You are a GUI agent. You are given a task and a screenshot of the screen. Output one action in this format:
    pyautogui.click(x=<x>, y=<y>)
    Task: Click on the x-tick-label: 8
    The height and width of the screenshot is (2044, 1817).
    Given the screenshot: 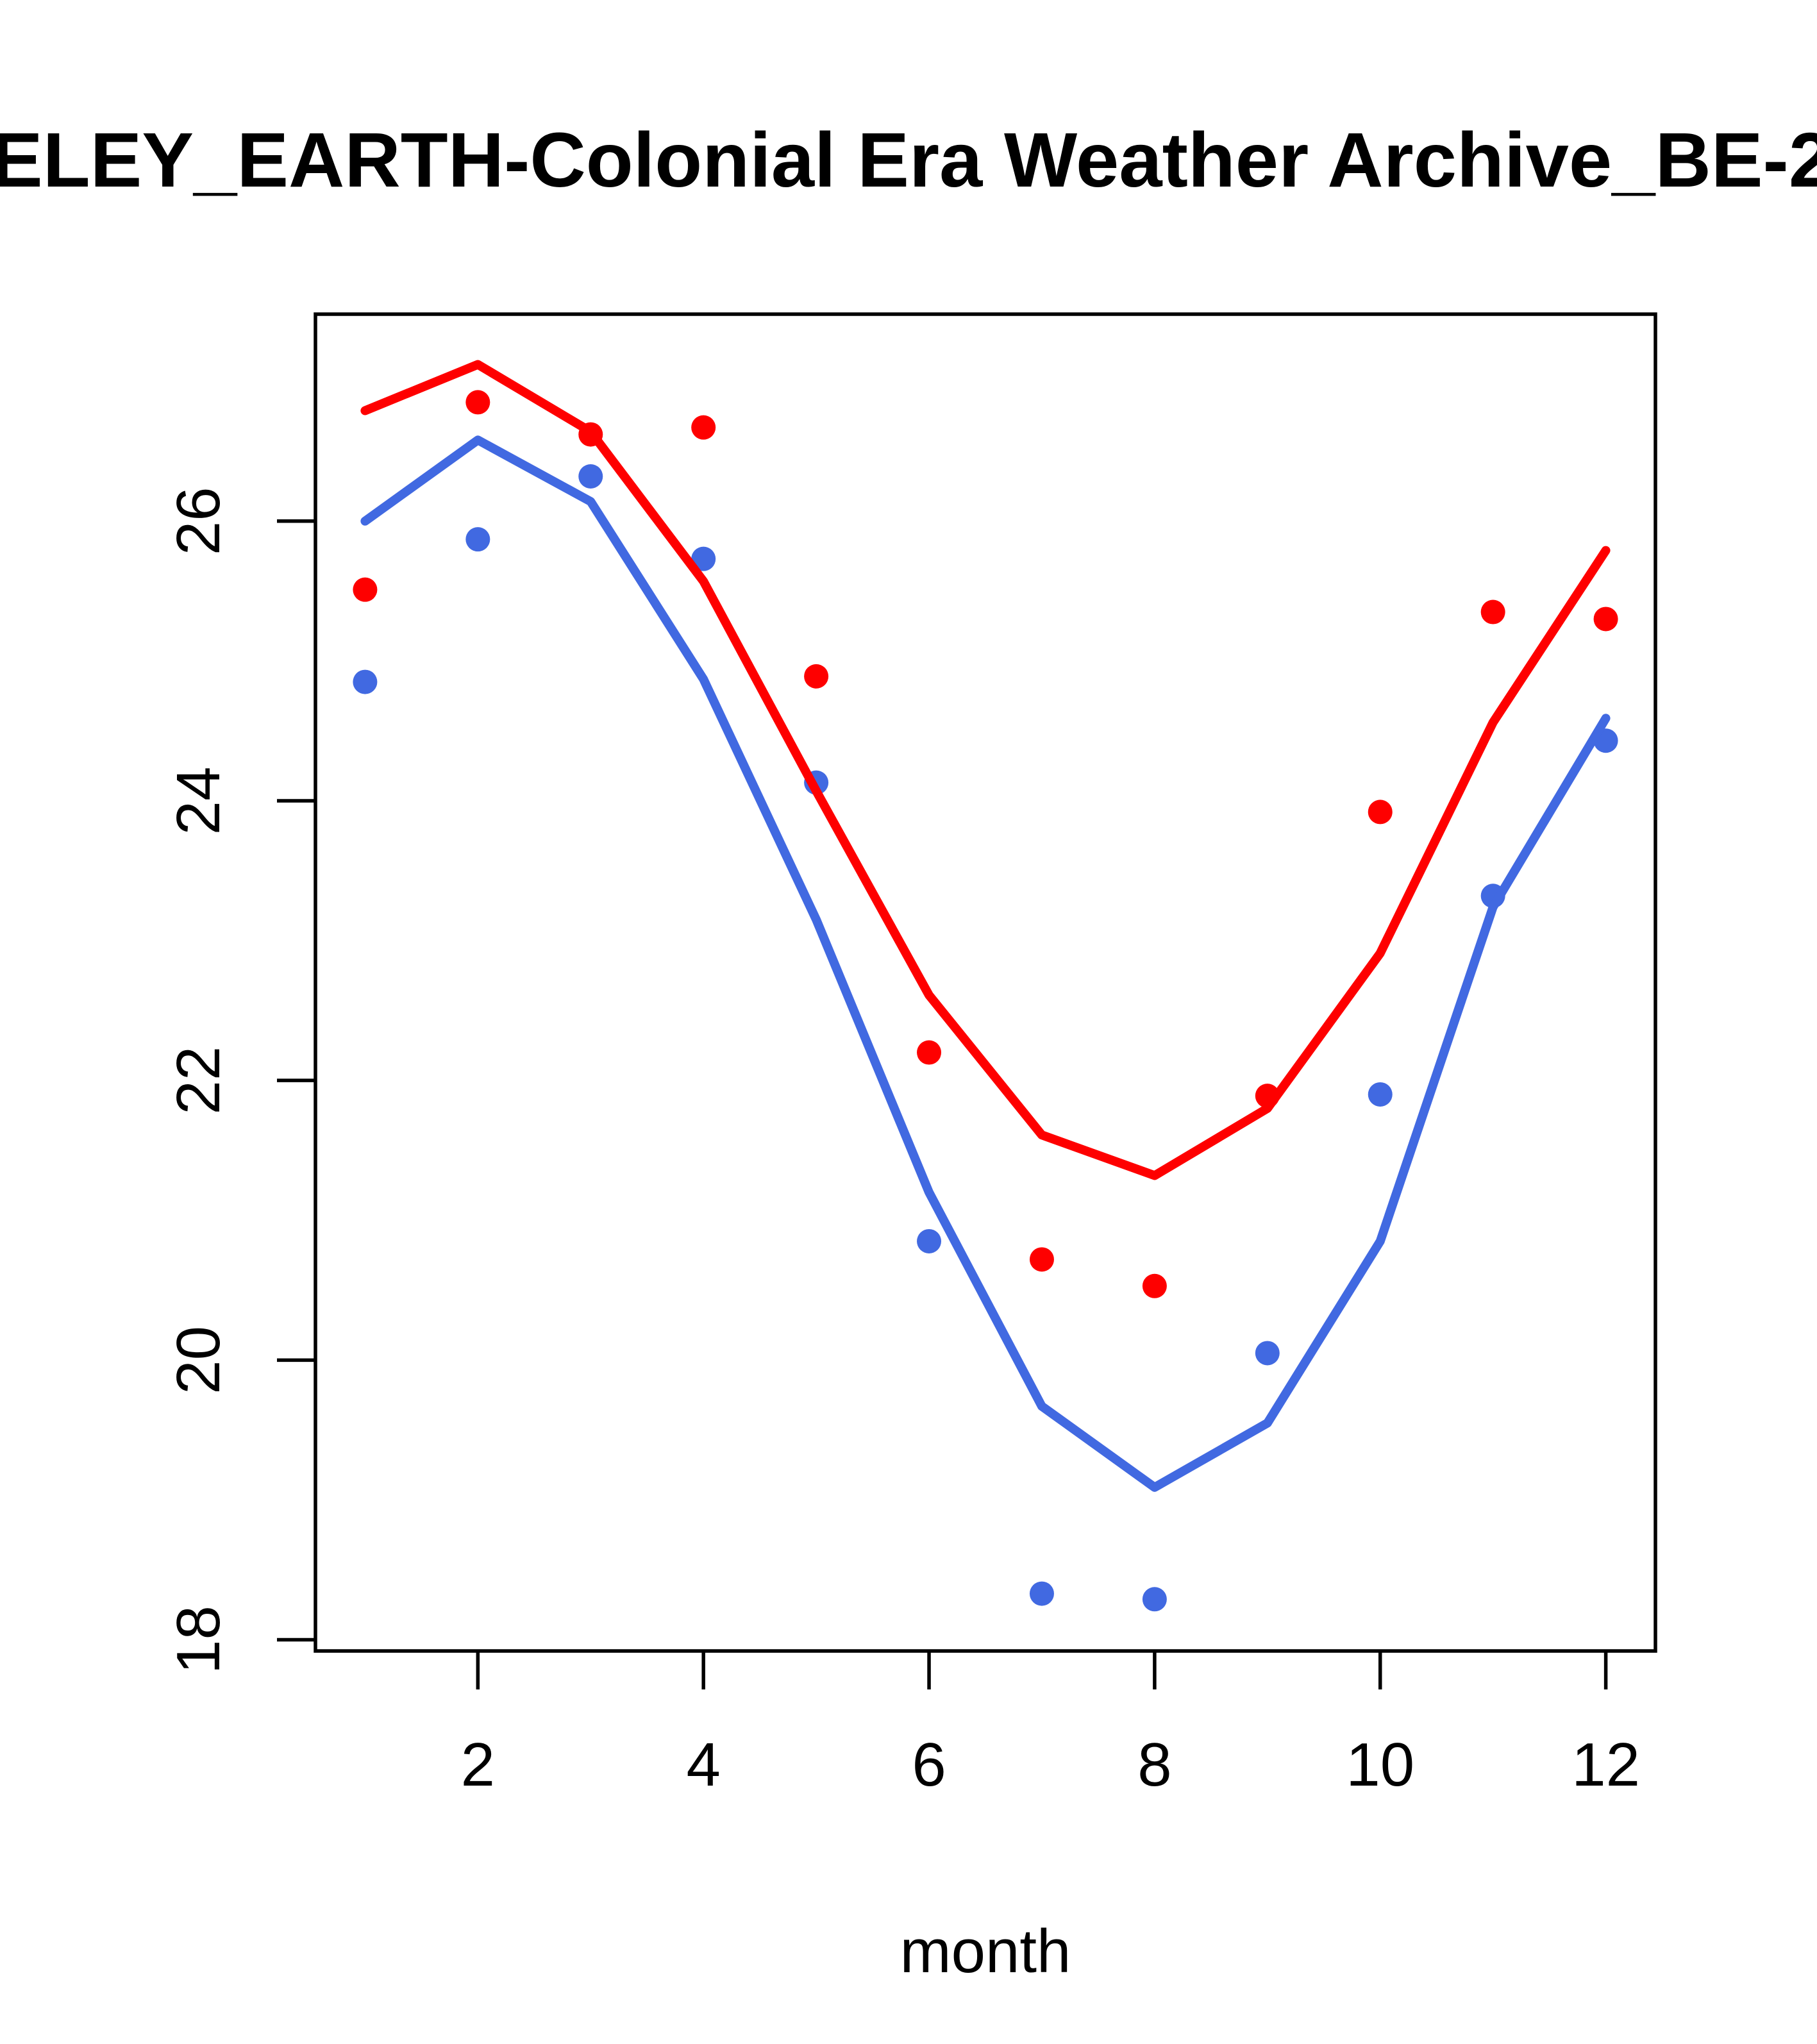 What is the action you would take?
    pyautogui.click(x=1154, y=1764)
    